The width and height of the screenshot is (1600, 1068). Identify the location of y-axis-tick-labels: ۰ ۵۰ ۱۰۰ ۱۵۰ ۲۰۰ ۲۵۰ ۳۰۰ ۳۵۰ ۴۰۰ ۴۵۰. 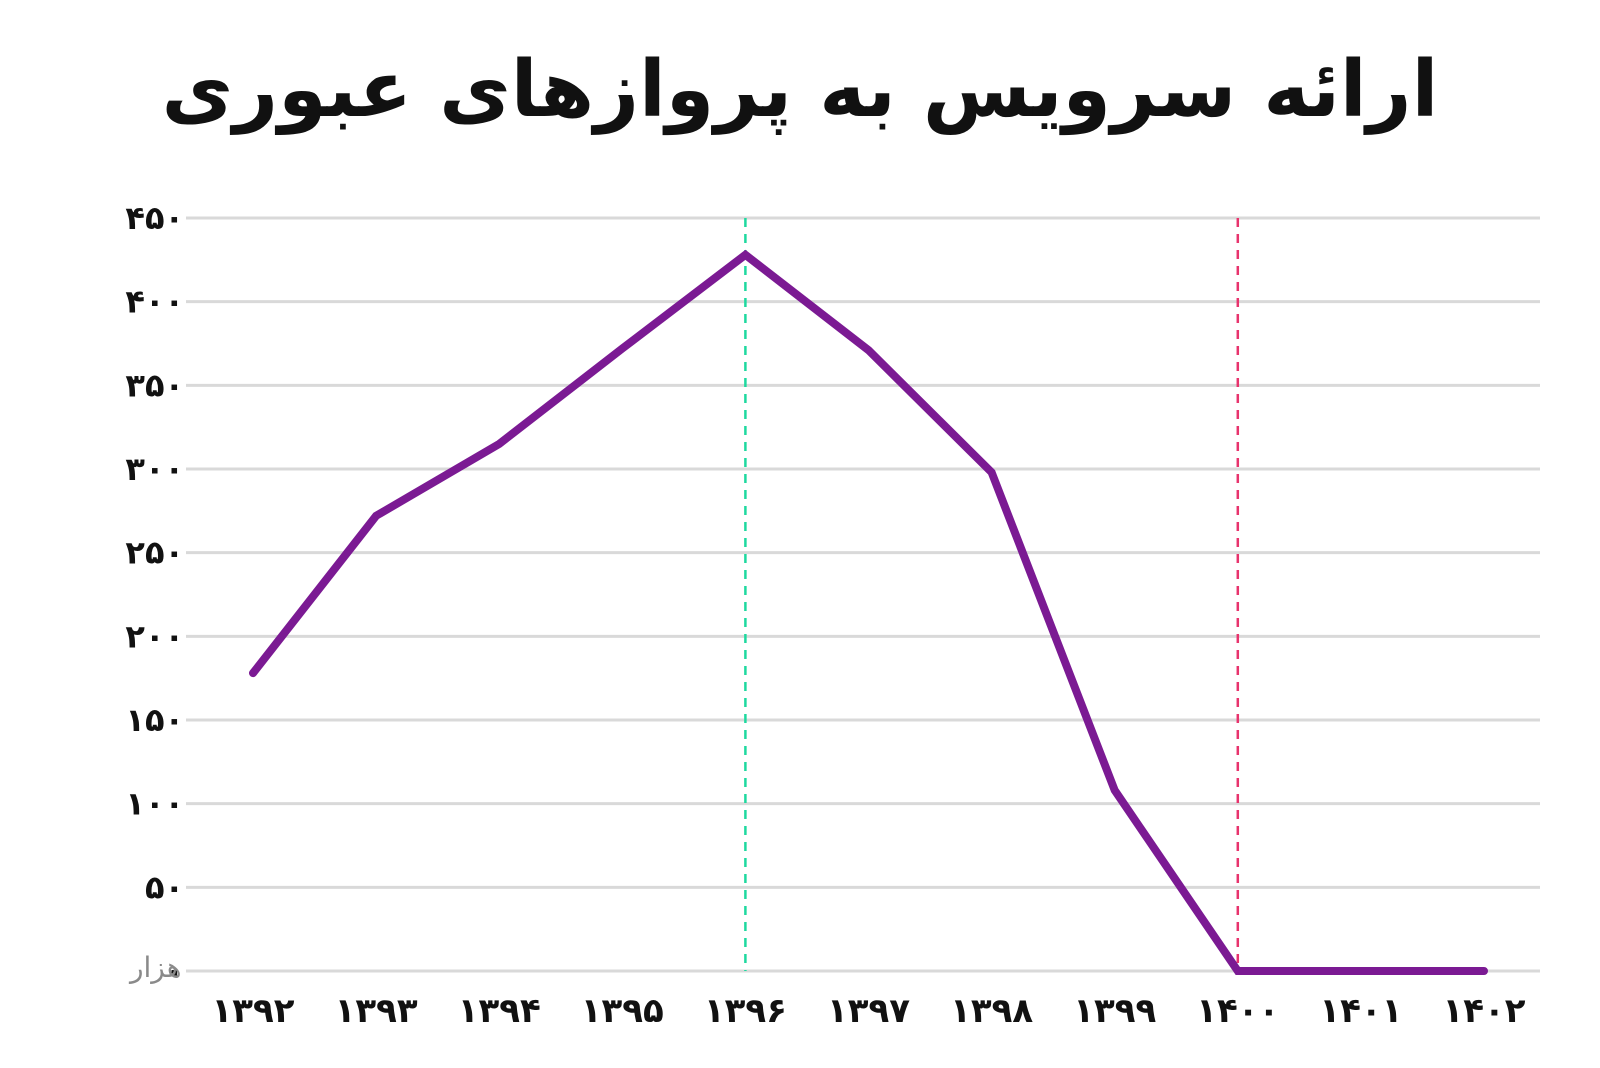
(154, 594).